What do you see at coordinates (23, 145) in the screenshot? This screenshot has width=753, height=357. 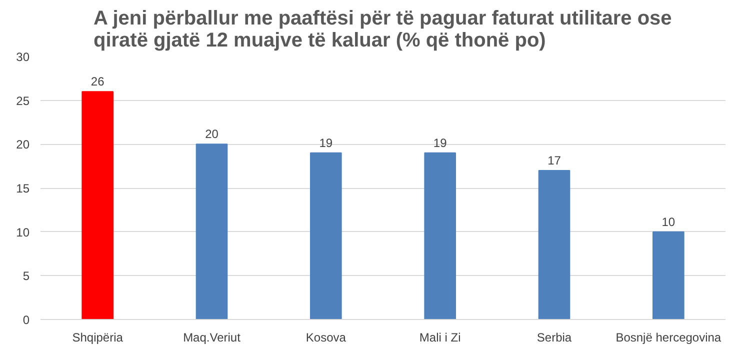 I see `y-tick-label: 20` at bounding box center [23, 145].